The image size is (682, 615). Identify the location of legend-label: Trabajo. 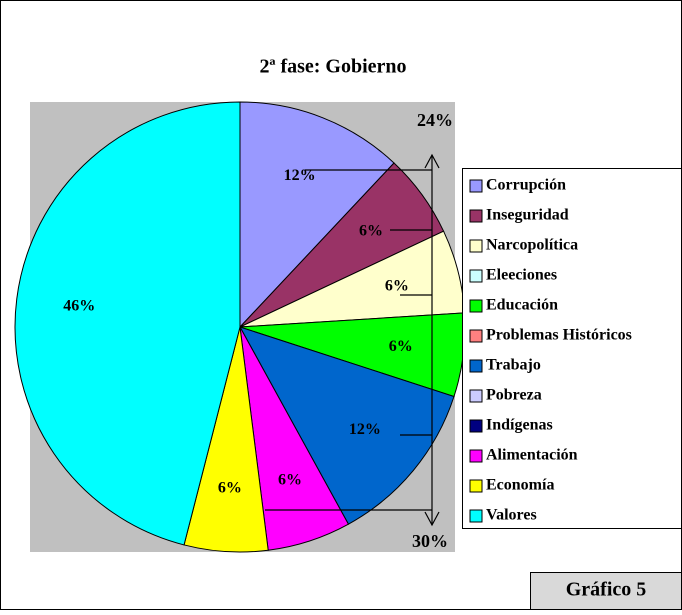
(513, 365).